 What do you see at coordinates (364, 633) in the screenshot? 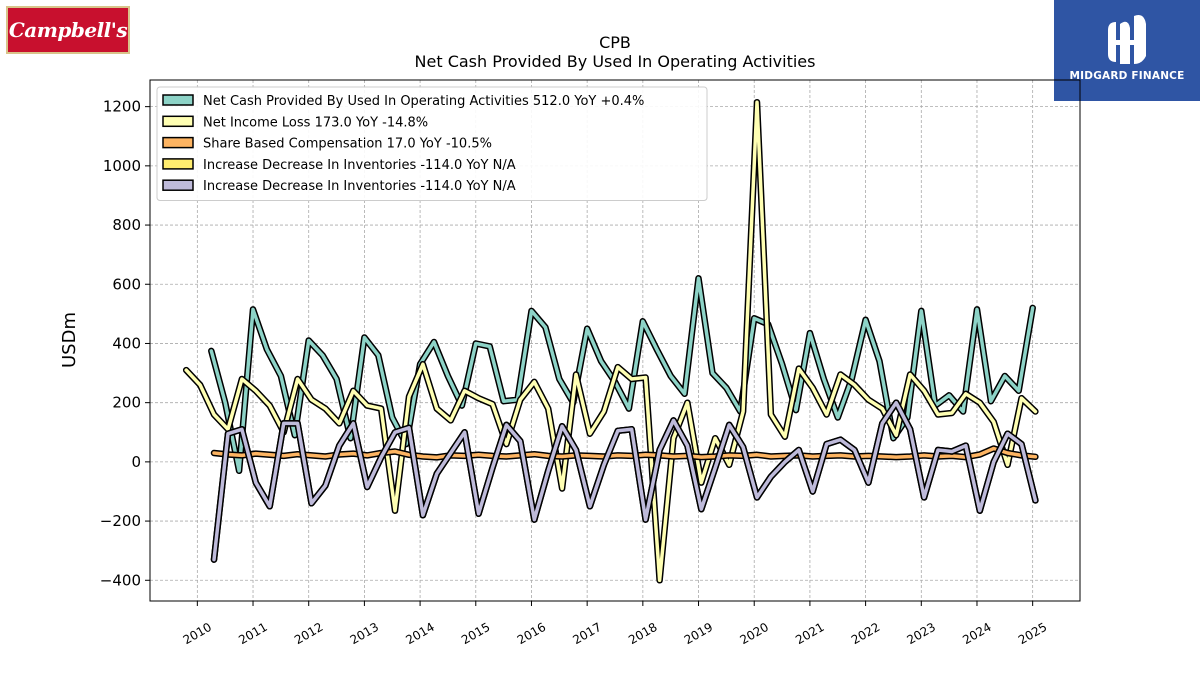
I see `x-tick-label: 2013` at bounding box center [364, 633].